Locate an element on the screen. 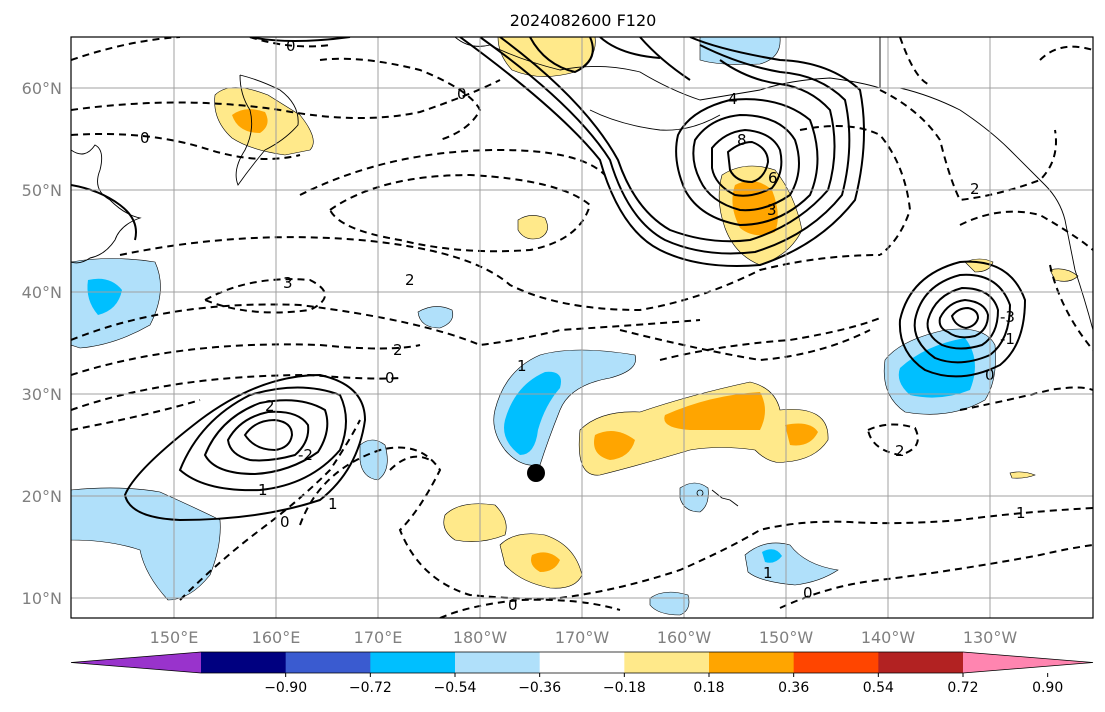 The height and width of the screenshot is (712, 1105). latitude-labels: 60°N 50°N 40°N 30°N 20°N 10°N is located at coordinates (42, 343).